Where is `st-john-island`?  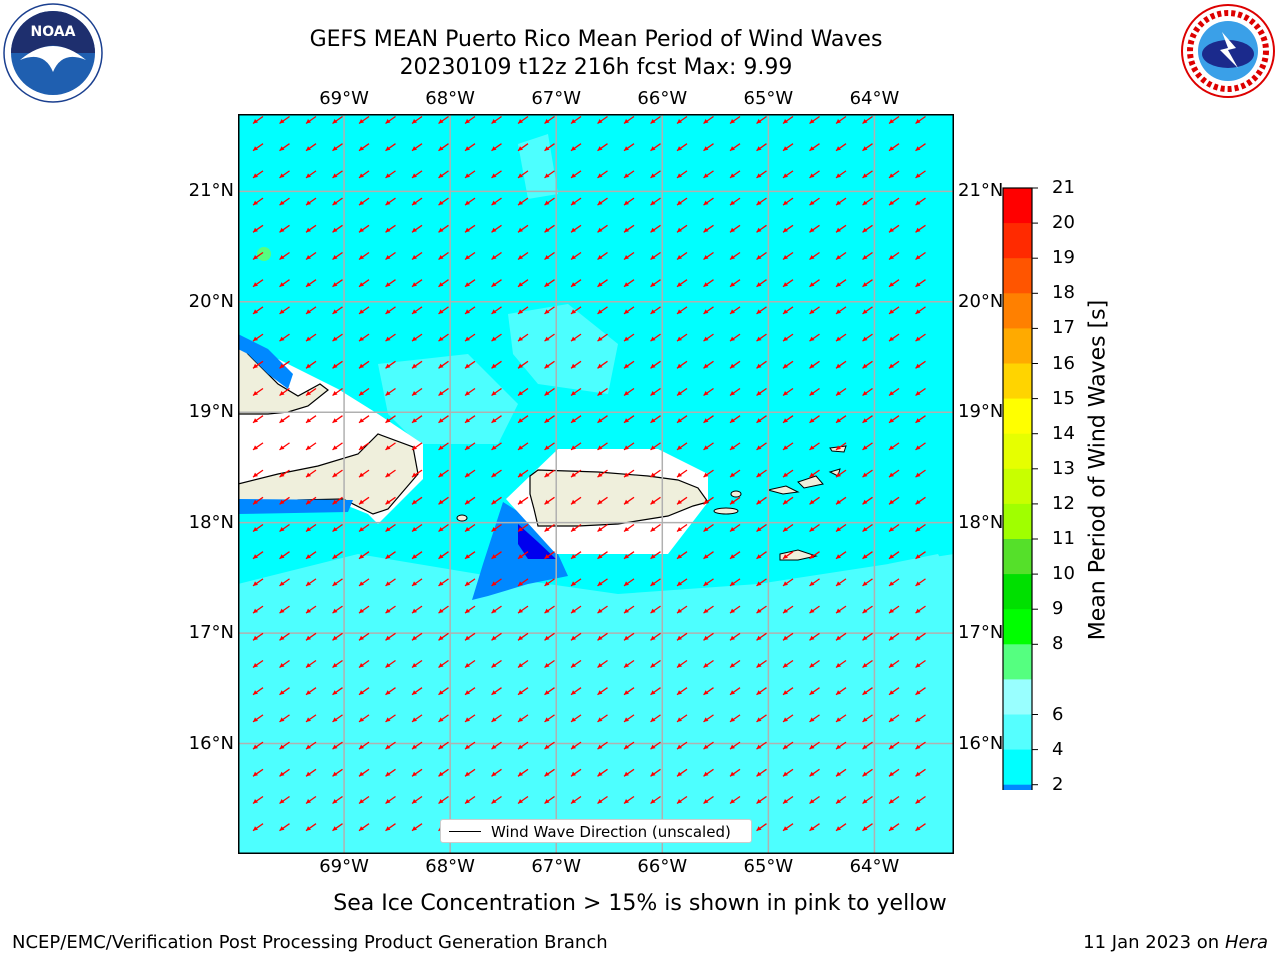
st-john-island is located at coordinates (810, 482).